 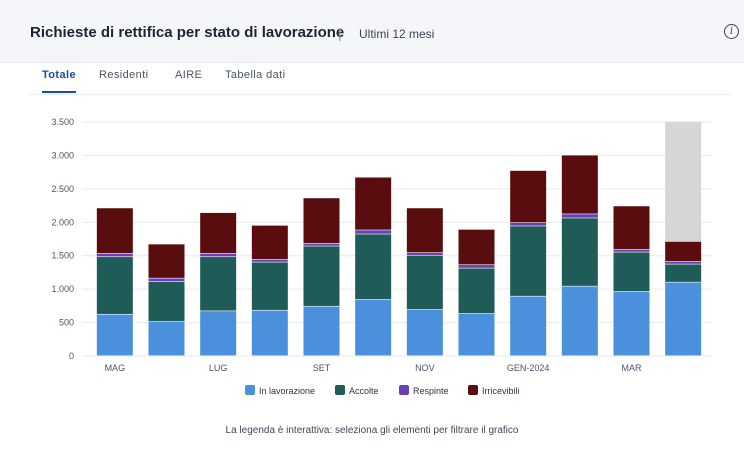 I want to click on y-tick-label: 0, so click(x=71, y=356).